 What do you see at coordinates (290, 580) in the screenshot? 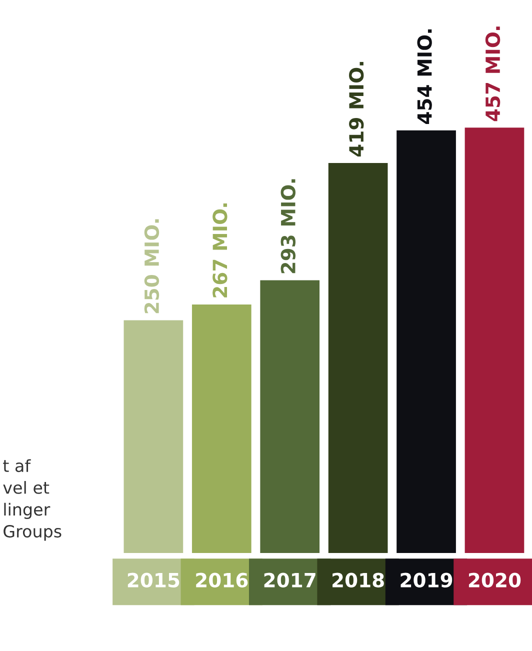
I see `x-tick-label: 2017` at bounding box center [290, 580].